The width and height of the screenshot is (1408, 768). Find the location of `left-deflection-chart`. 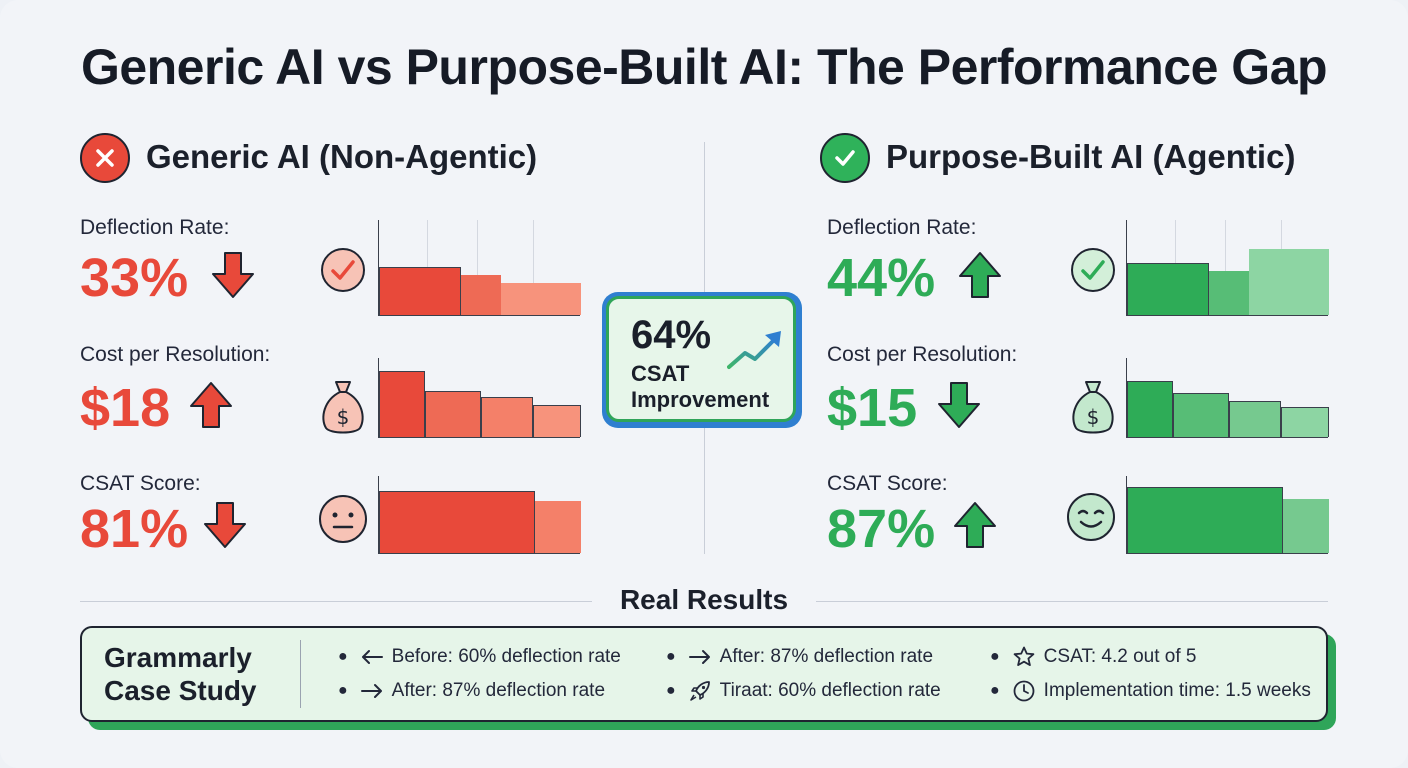

left-deflection-chart is located at coordinates (479, 268).